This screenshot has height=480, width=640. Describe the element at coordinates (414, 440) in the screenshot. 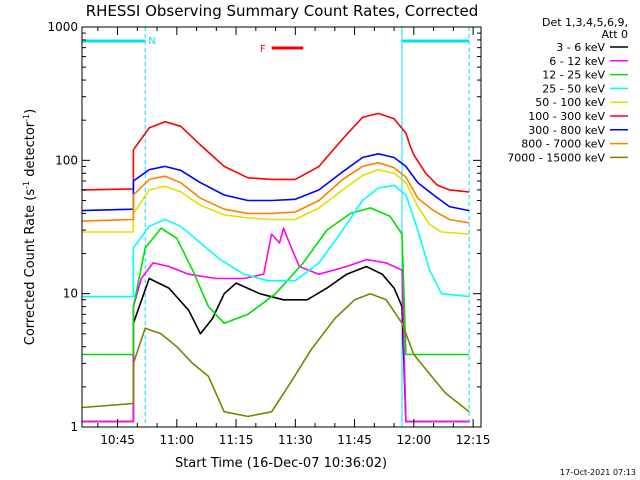

I see `x-tick-label: 12:00` at that location.